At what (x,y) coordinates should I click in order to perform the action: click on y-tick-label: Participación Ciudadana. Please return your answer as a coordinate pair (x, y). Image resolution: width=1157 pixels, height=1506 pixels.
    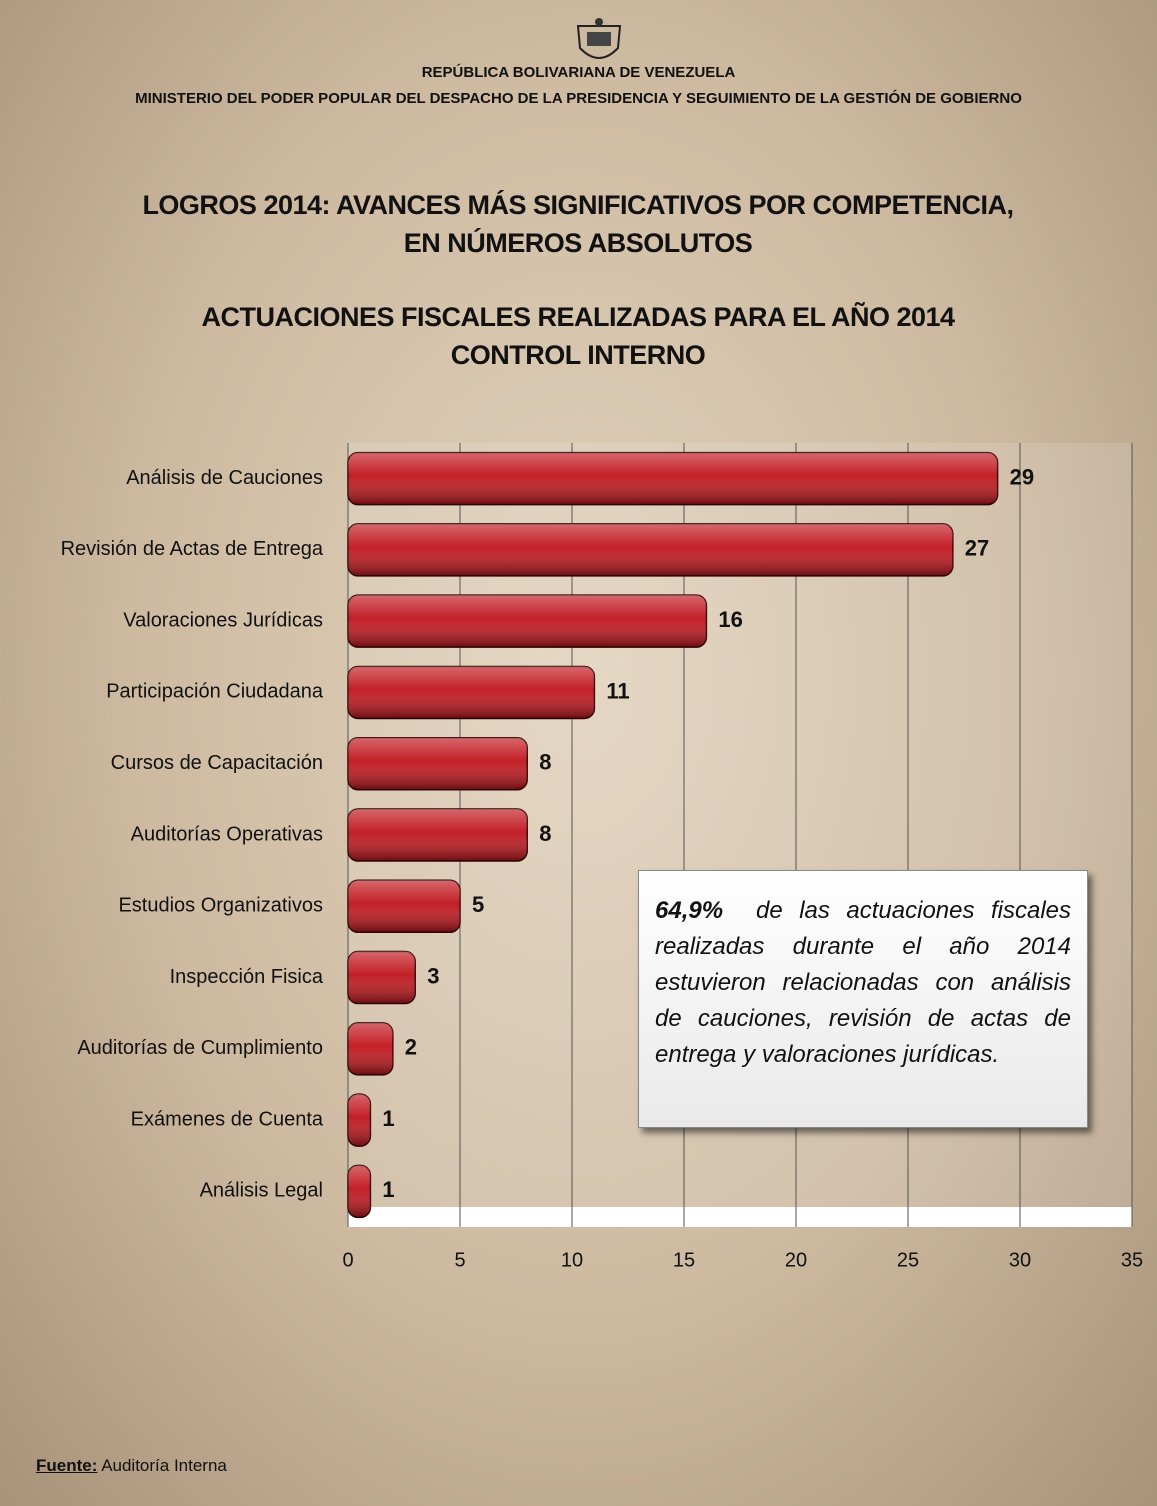
    Looking at the image, I should click on (215, 692).